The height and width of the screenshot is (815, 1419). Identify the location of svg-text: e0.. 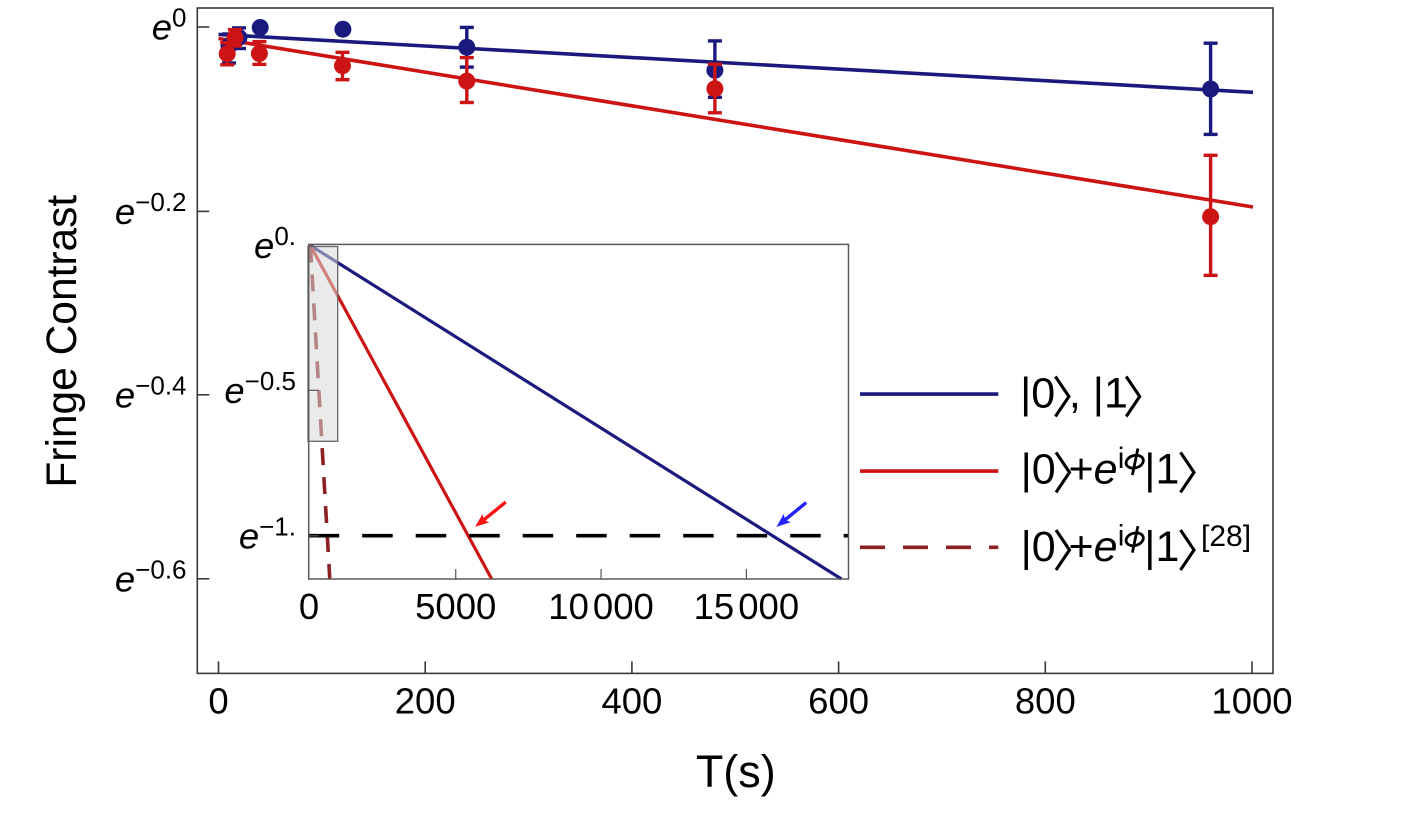
(275, 243).